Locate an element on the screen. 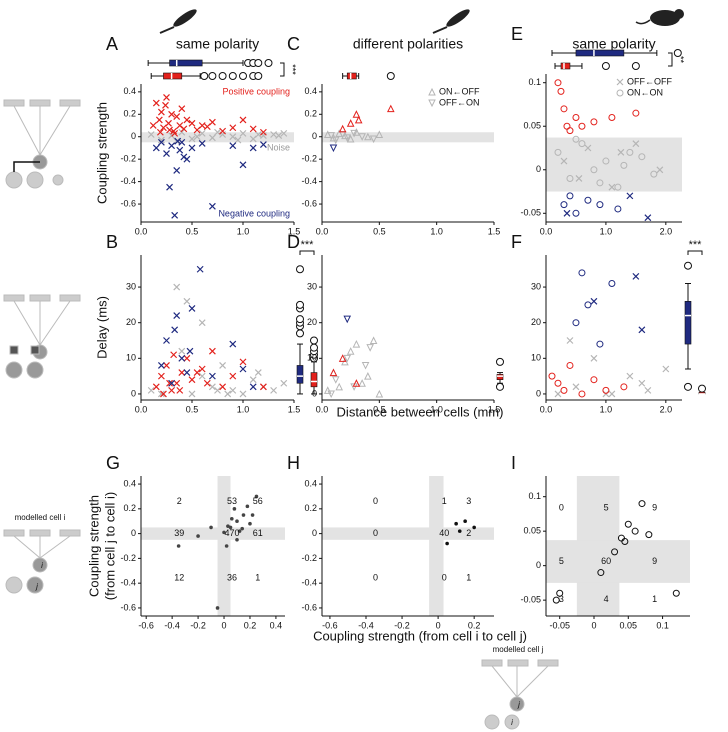 This screenshot has height=732, width=728. x-tick-label: -0.6 is located at coordinates (146, 625).